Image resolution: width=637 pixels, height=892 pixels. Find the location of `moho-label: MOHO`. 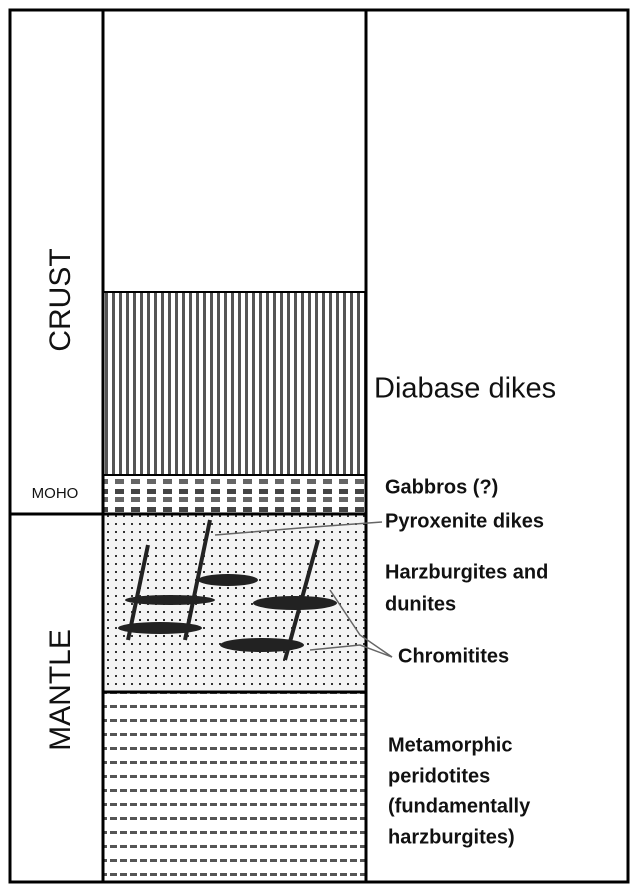

moho-label: MOHO is located at coordinates (55, 493).